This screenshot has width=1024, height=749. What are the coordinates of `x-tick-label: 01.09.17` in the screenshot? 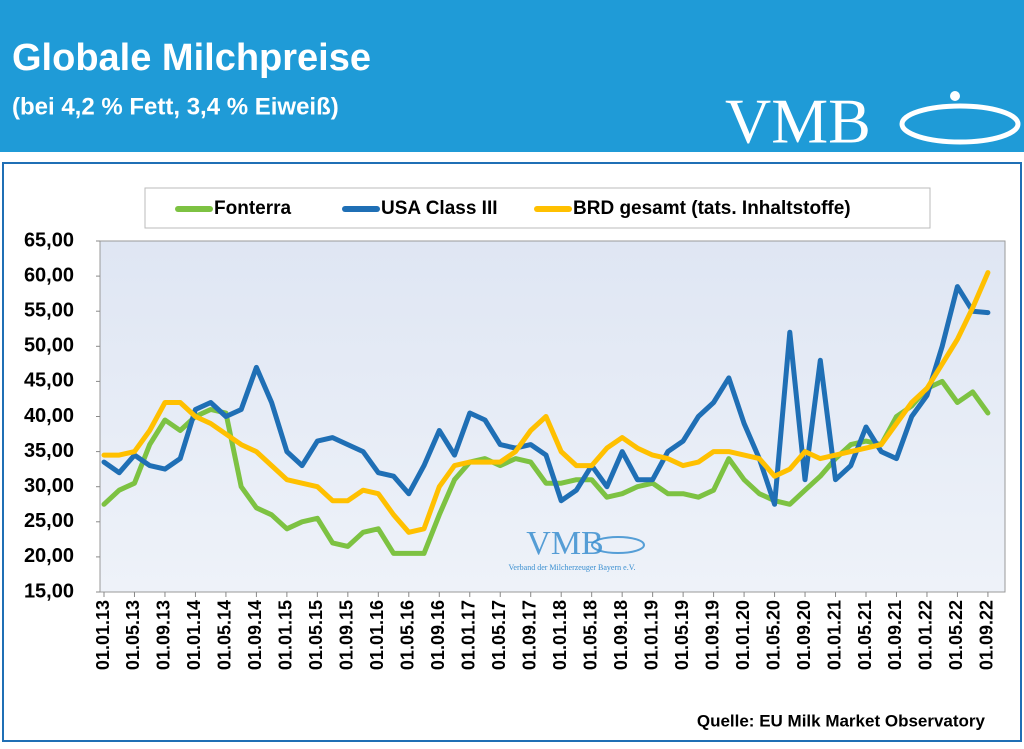 It's located at (529, 635).